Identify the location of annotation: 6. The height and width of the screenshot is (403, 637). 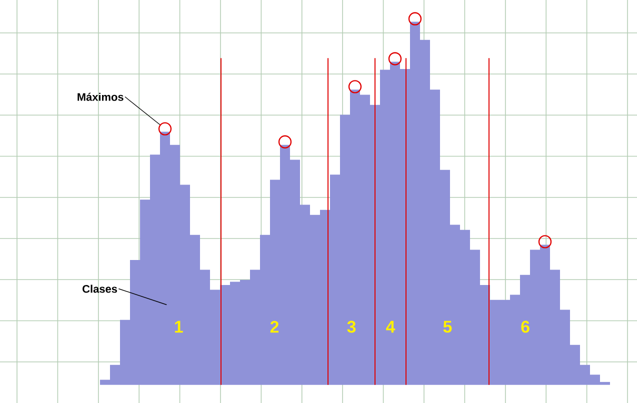
(525, 326).